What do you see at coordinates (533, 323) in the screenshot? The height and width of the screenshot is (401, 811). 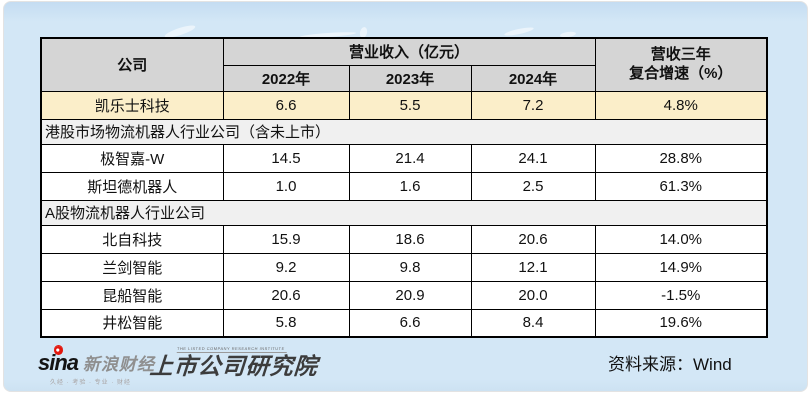 I see `value-cell: 8.4` at bounding box center [533, 323].